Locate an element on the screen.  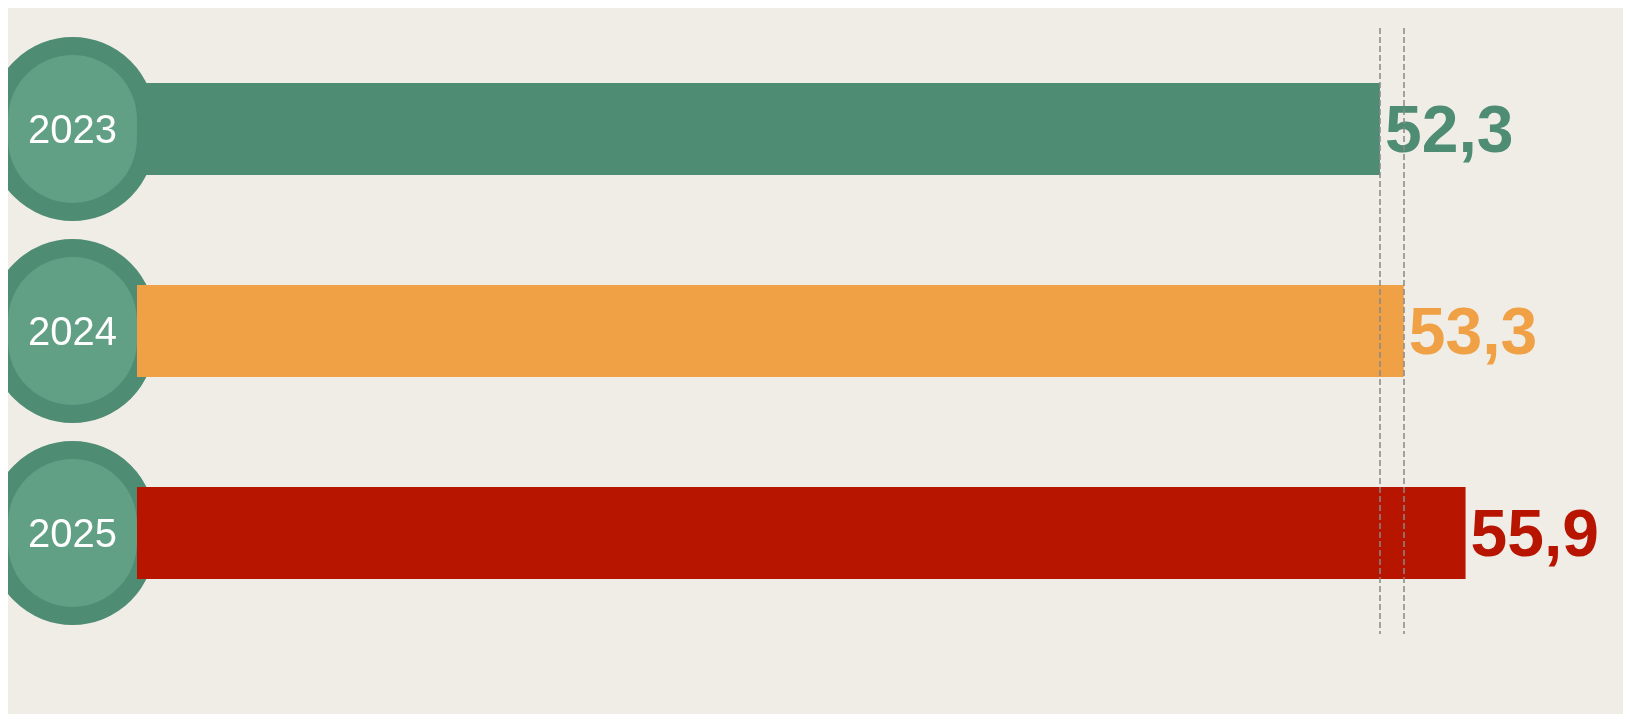
y-tick-label: 2023 is located at coordinates (72, 129).